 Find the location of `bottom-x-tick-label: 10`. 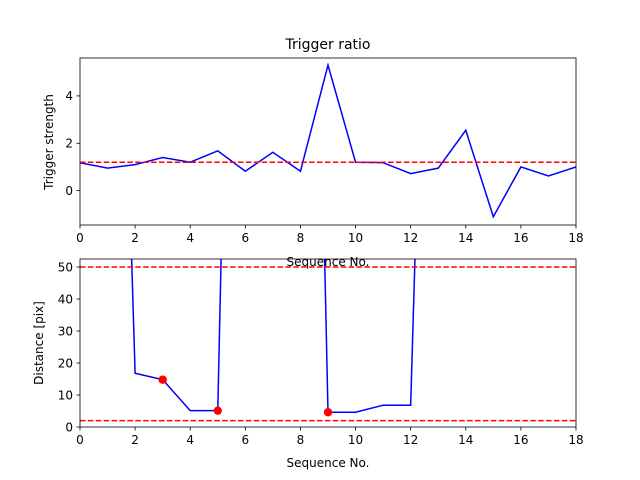

bottom-x-tick-label: 10 is located at coordinates (355, 440).